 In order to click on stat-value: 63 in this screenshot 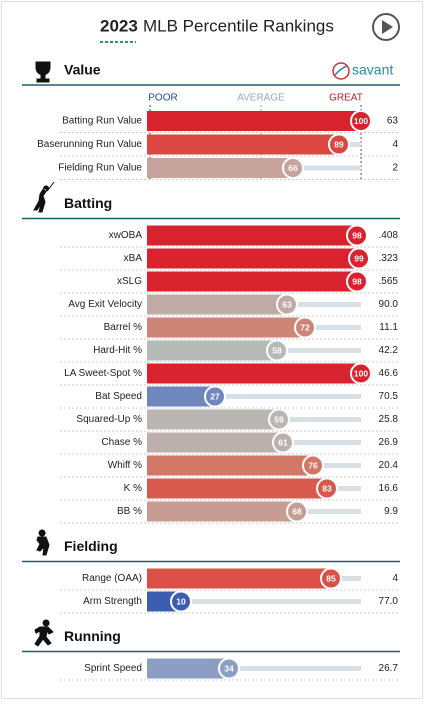, I will do `click(393, 121)`.